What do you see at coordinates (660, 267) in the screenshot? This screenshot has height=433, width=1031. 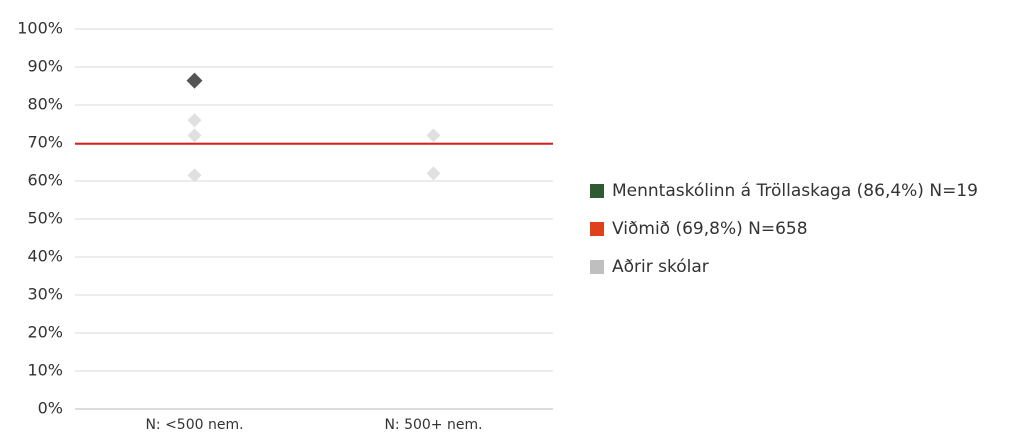 I see `legend-label: Aðrir skólar` at bounding box center [660, 267].